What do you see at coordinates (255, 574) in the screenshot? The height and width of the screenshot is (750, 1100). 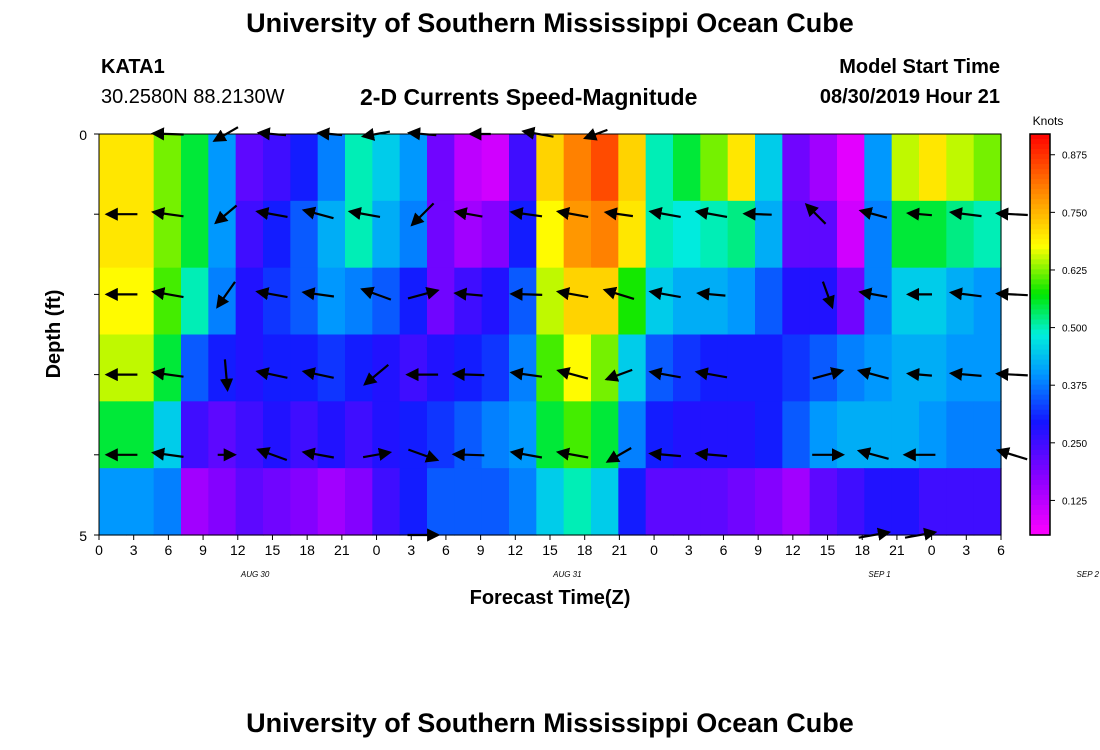 I see `date-label: AUG 30` at bounding box center [255, 574].